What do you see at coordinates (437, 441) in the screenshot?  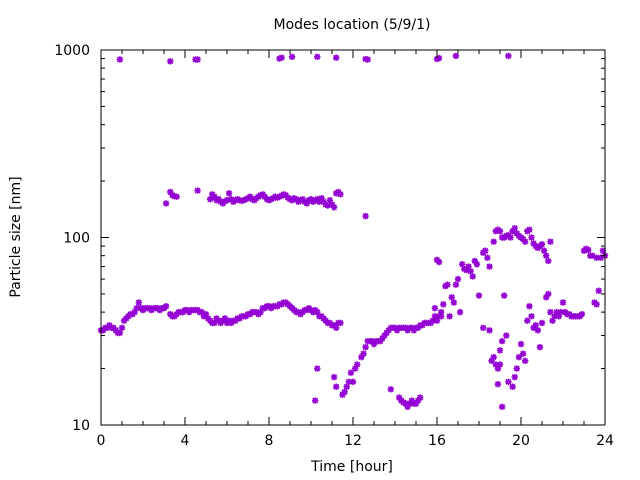 I see `x-tick-label: 16` at bounding box center [437, 441].